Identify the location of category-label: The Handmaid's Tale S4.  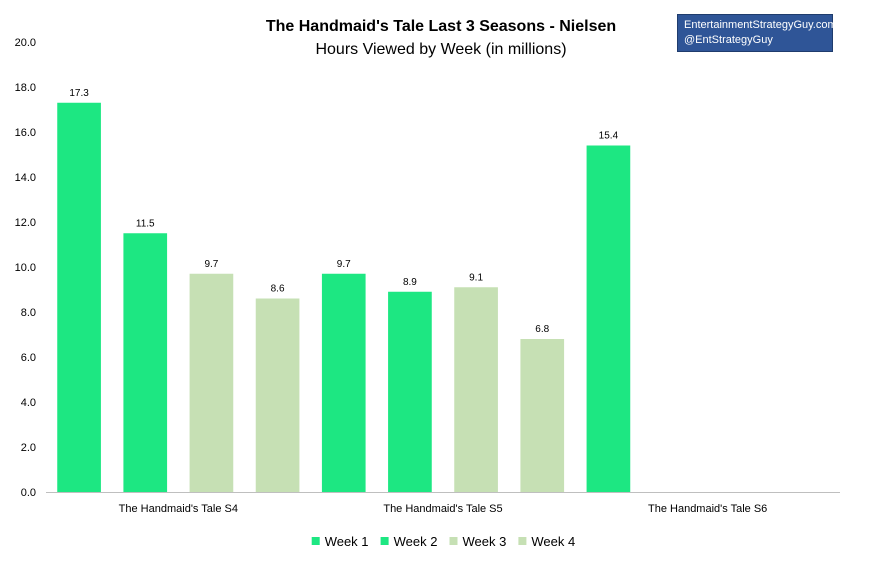
(178, 509).